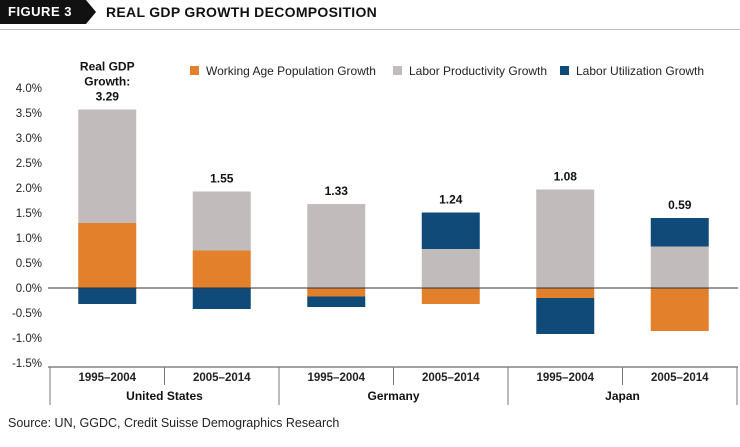  What do you see at coordinates (107, 67) in the screenshot?
I see `total-label-title: Real GDP` at bounding box center [107, 67].